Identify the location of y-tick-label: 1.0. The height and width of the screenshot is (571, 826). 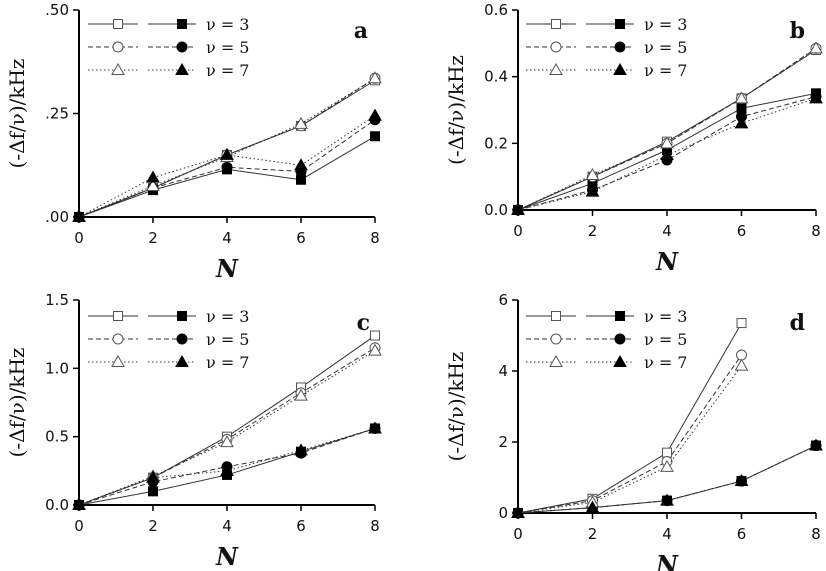
(57, 368).